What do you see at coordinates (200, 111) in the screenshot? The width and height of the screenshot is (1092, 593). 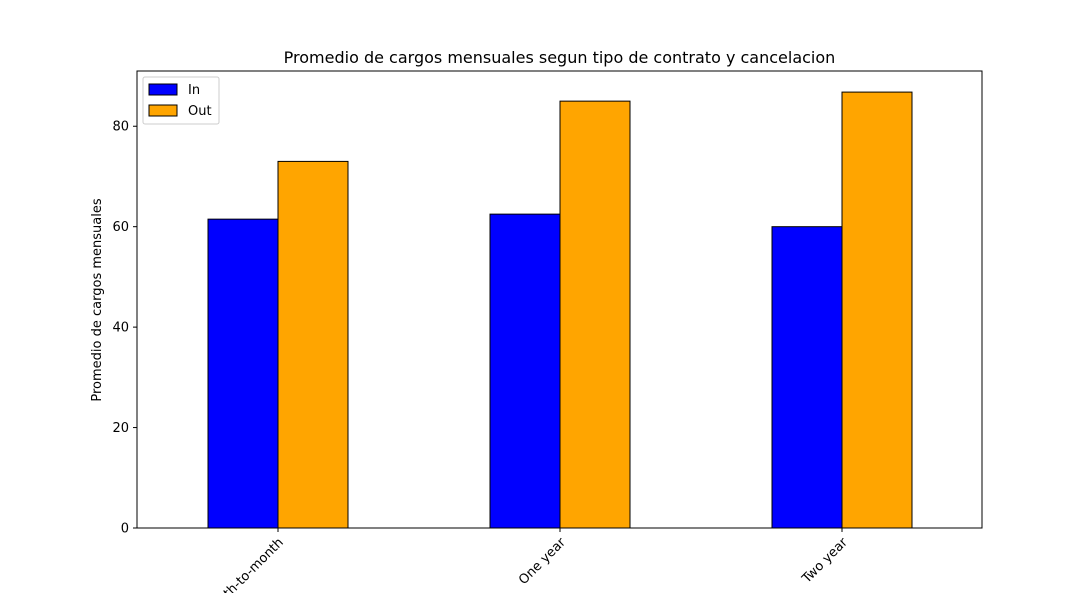 I see `legend-label-out: Out` at bounding box center [200, 111].